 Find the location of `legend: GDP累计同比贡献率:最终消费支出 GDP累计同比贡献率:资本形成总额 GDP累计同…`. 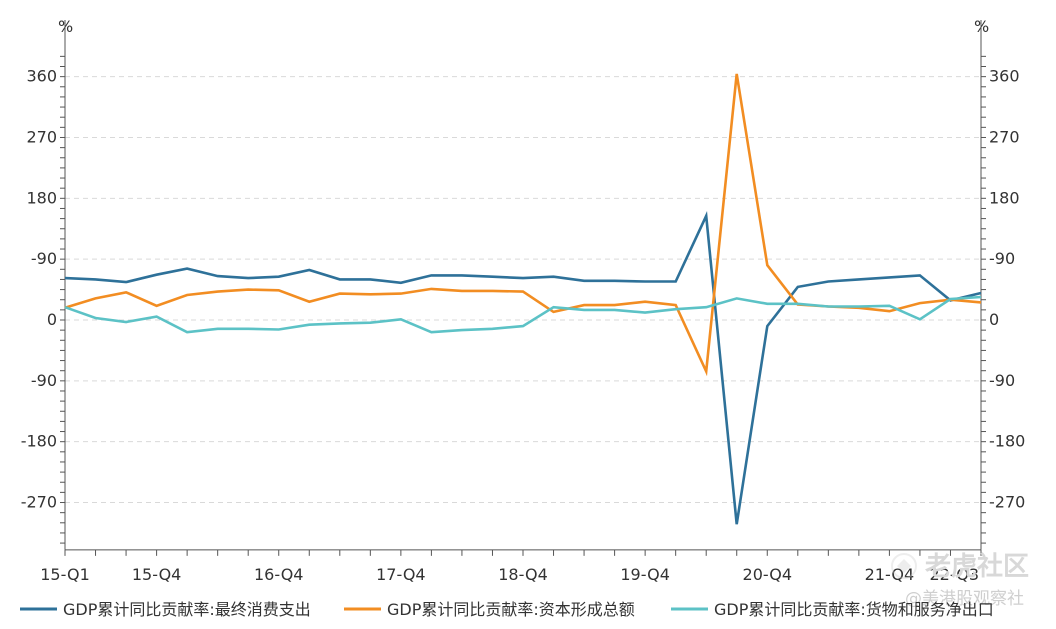

legend: GDP累计同比贡献率:最终消费支出 GDP累计同比贡献率:资本形成总额 GDP累计同… is located at coordinates (507, 609).